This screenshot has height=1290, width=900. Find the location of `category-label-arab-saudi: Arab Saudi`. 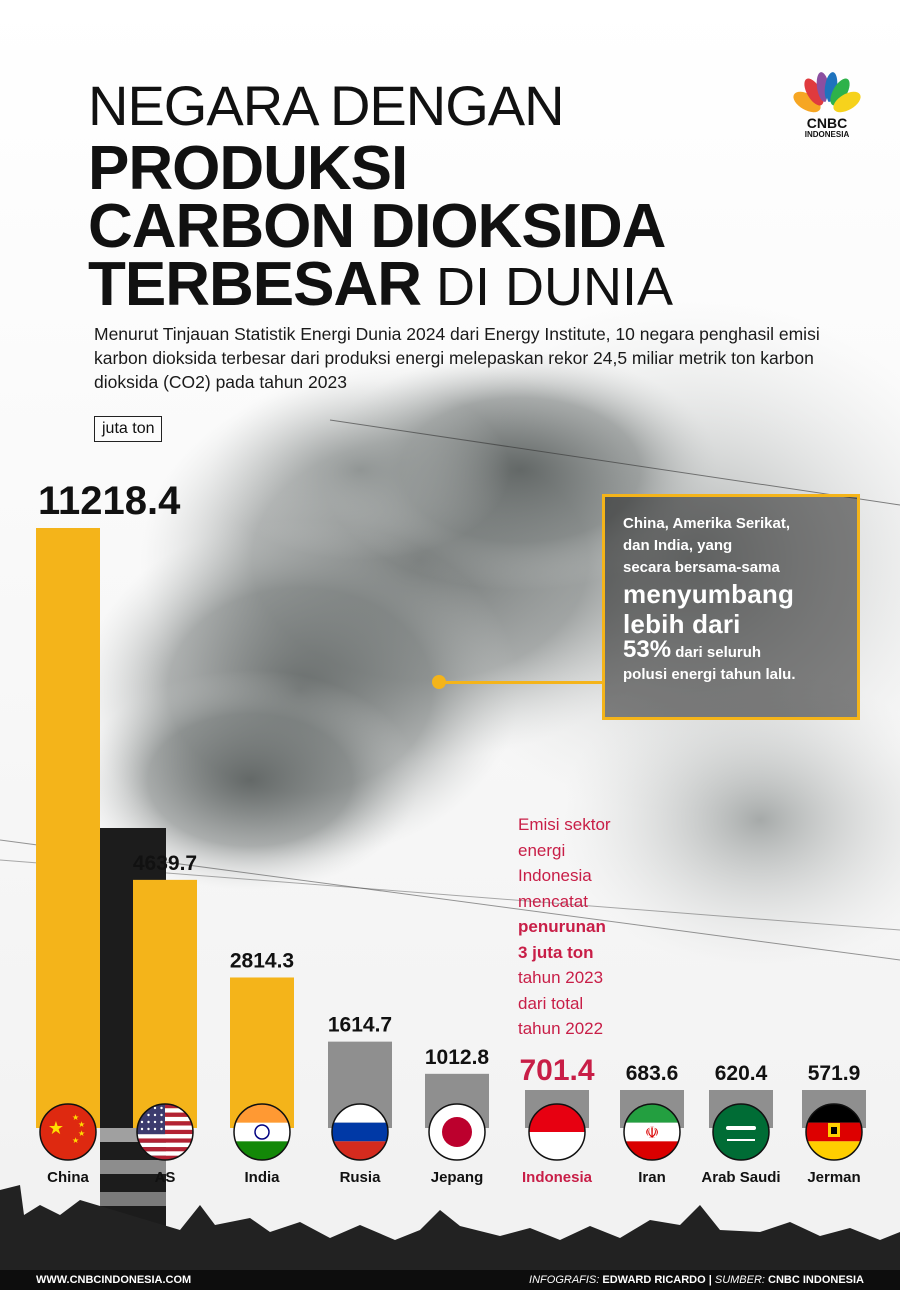

category-label-arab-saudi: Arab Saudi is located at coordinates (740, 1177).